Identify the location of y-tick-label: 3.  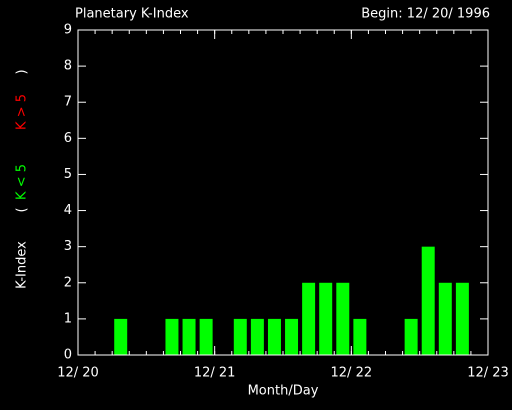
(68, 246).